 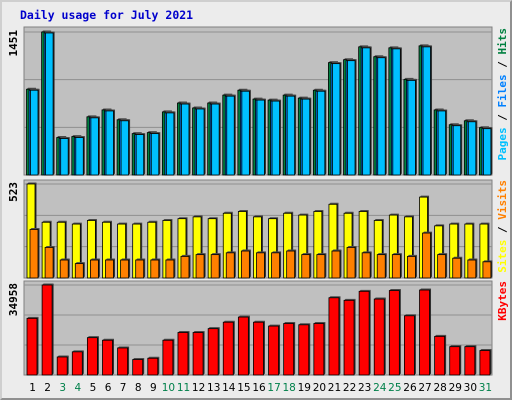 I want to click on bar-pages-day-18-face, so click(x=291, y=135).